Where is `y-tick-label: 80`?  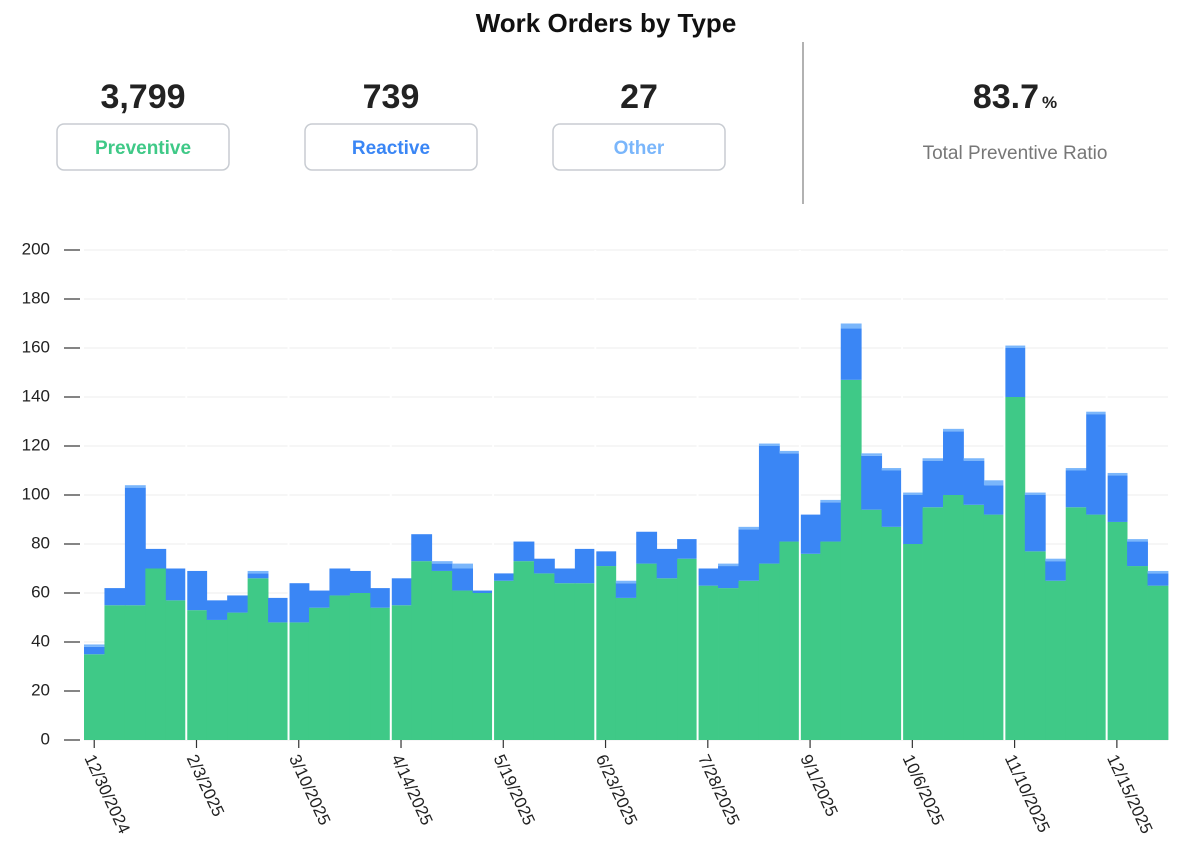
y-tick-label: 80 is located at coordinates (40, 542).